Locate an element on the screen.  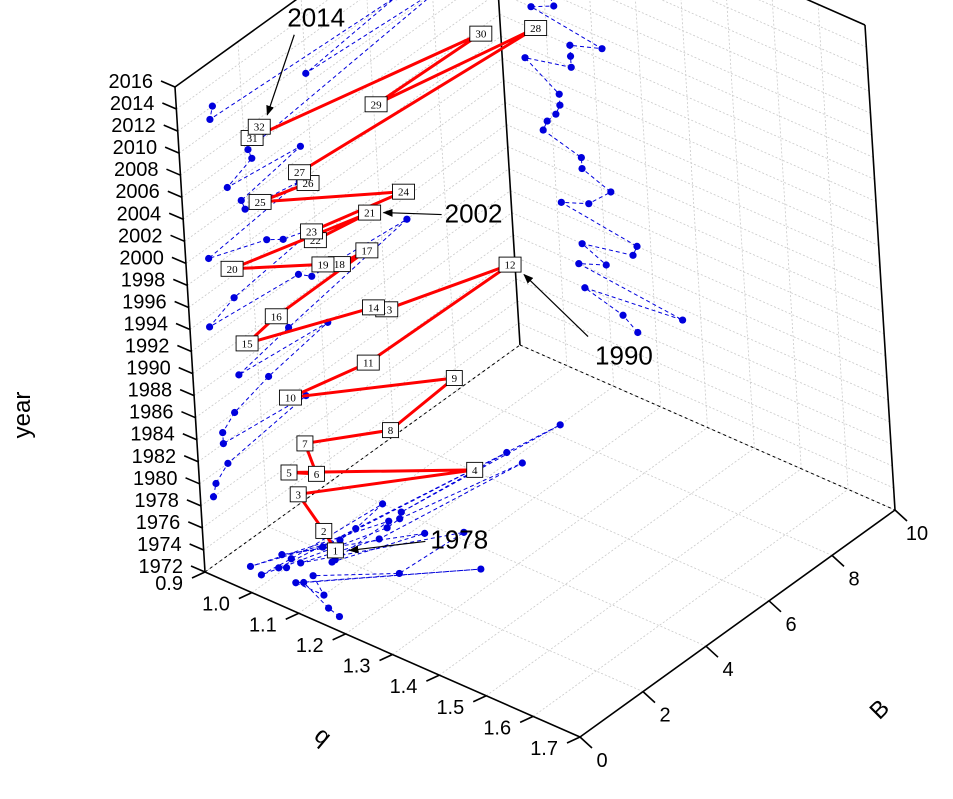
annotation-text: 2014 is located at coordinates (316, 18).